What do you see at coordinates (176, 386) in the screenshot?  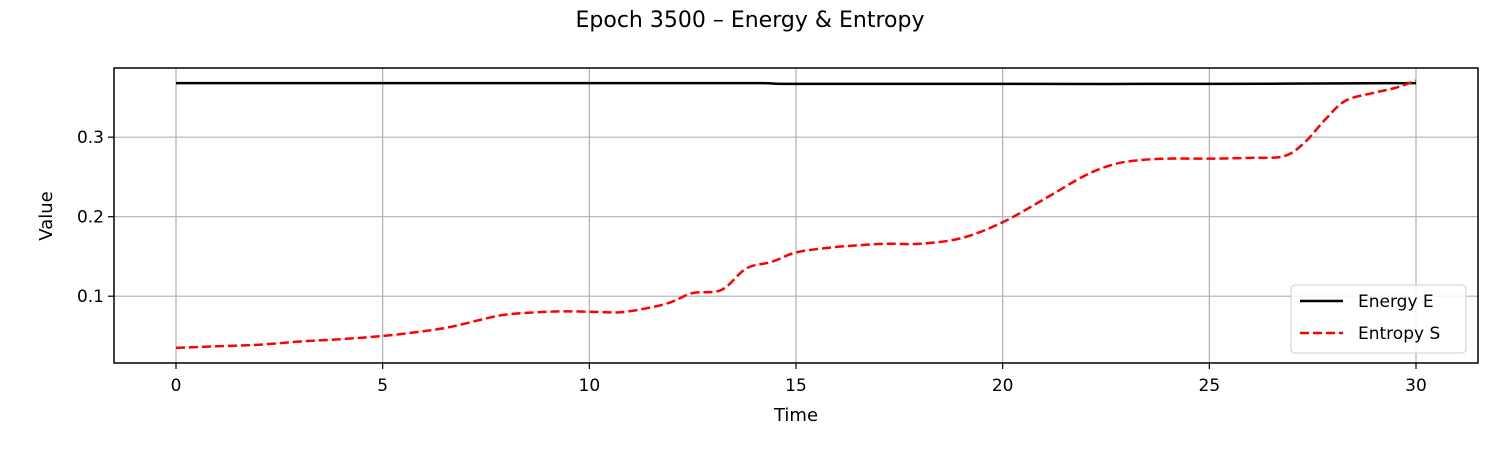 I see `x-tick-label: 0` at bounding box center [176, 386].